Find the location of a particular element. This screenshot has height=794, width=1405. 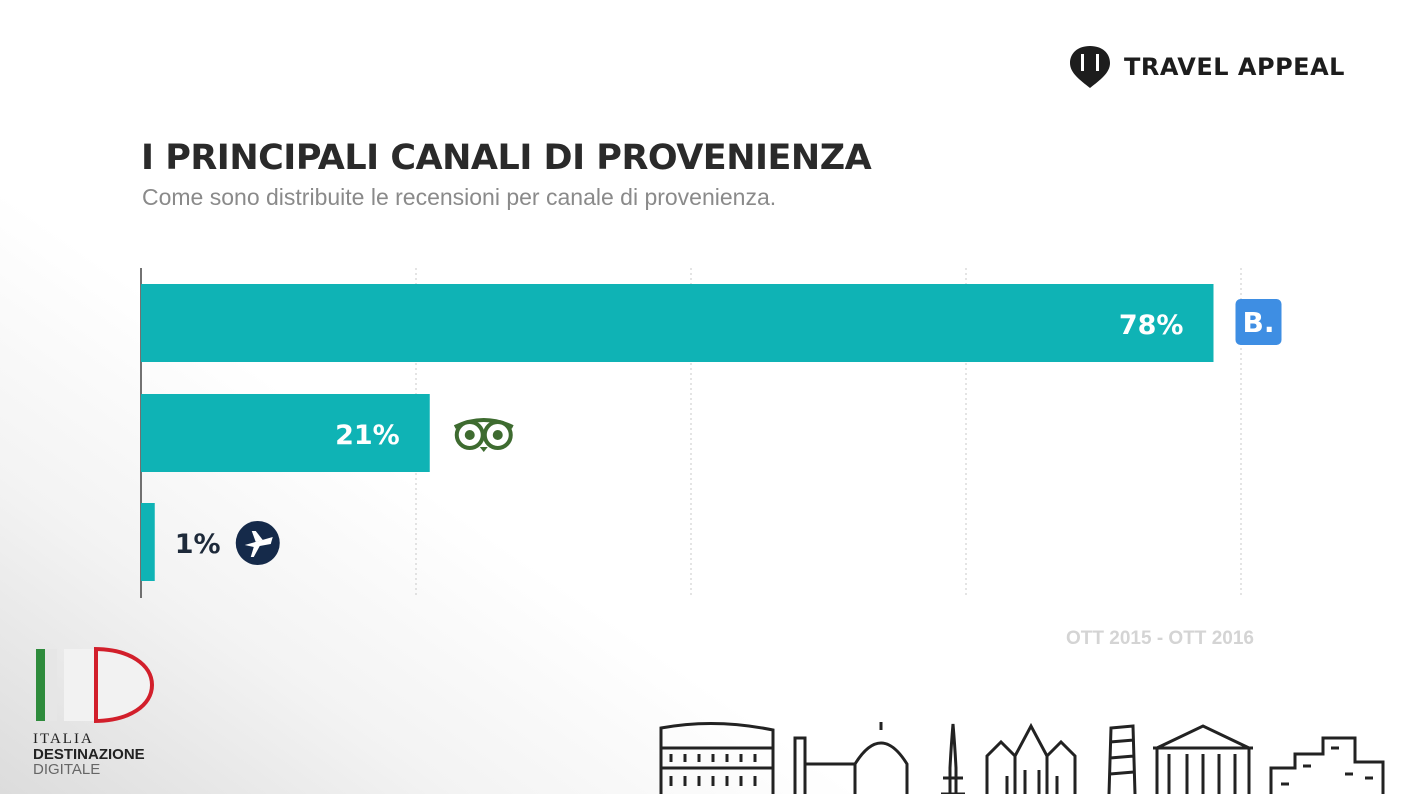

booking-logo-icon: B. is located at coordinates (1258, 322).